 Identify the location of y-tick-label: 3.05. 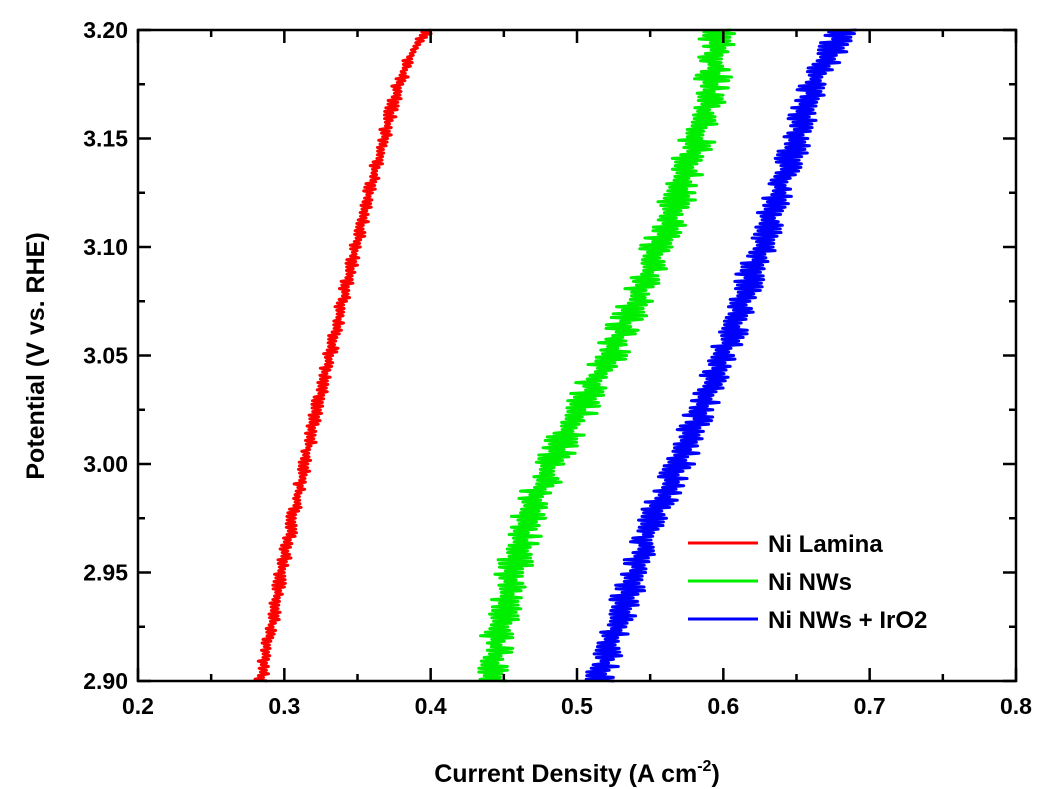
(105, 356).